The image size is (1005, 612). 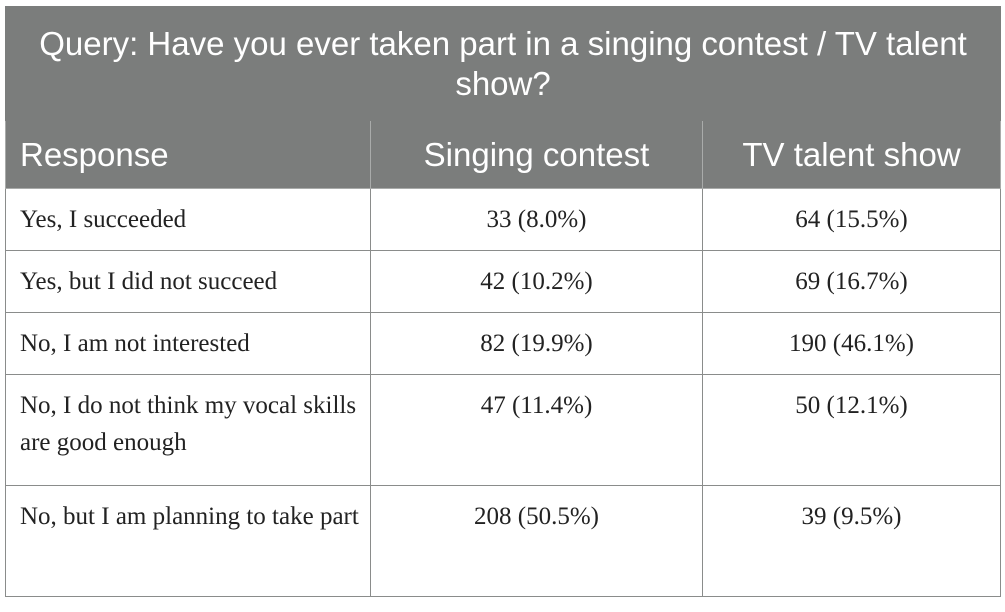 What do you see at coordinates (188, 281) in the screenshot?
I see `response-cell: Yes, but I did not succeed` at bounding box center [188, 281].